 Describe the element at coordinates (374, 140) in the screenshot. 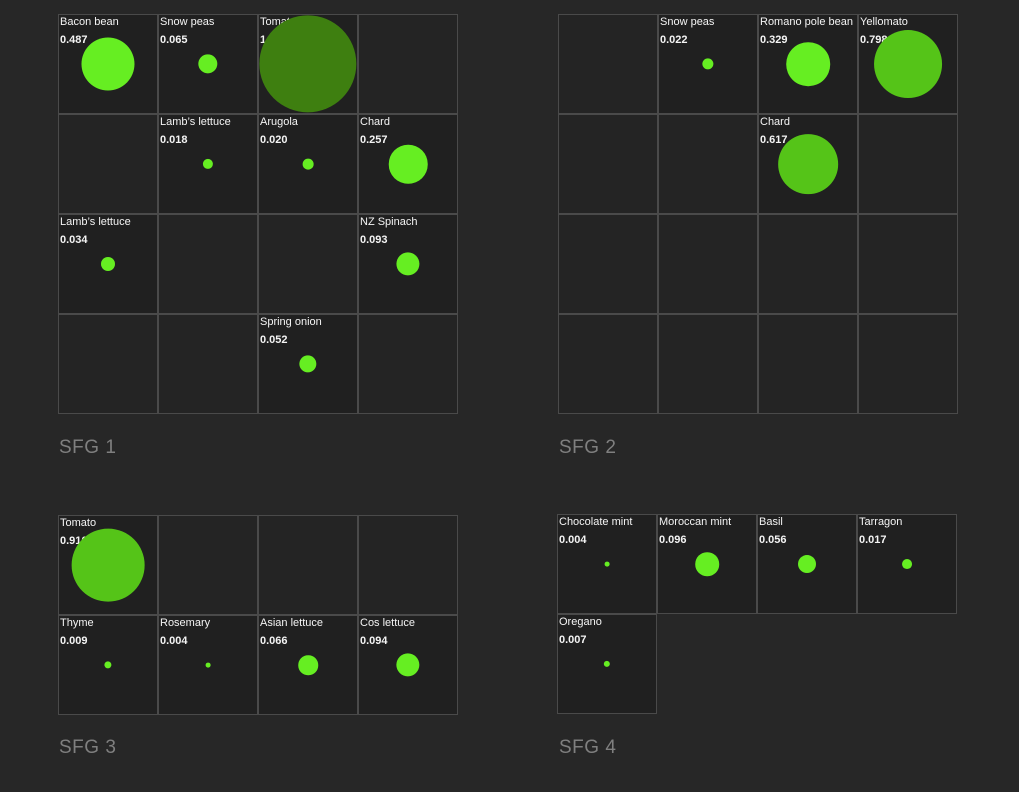

I see `plant-value: 0.257` at that location.